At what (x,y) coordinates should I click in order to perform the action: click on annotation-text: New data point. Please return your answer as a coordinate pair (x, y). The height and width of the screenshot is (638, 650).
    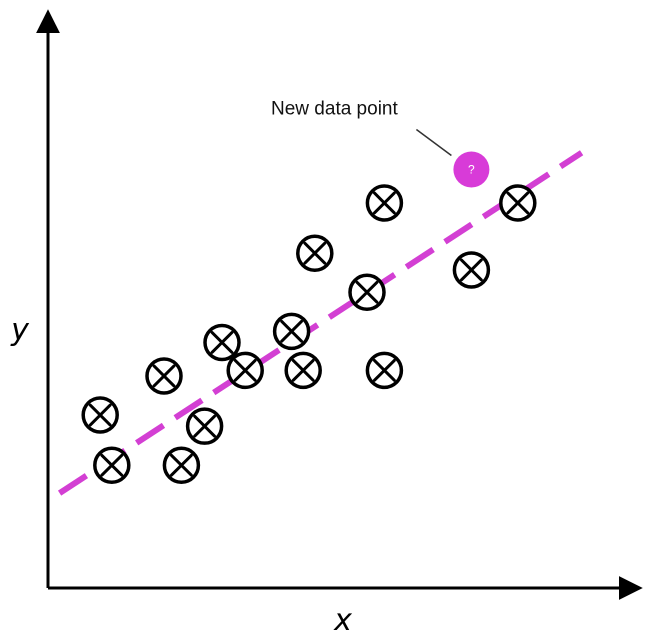
    Looking at the image, I should click on (334, 109).